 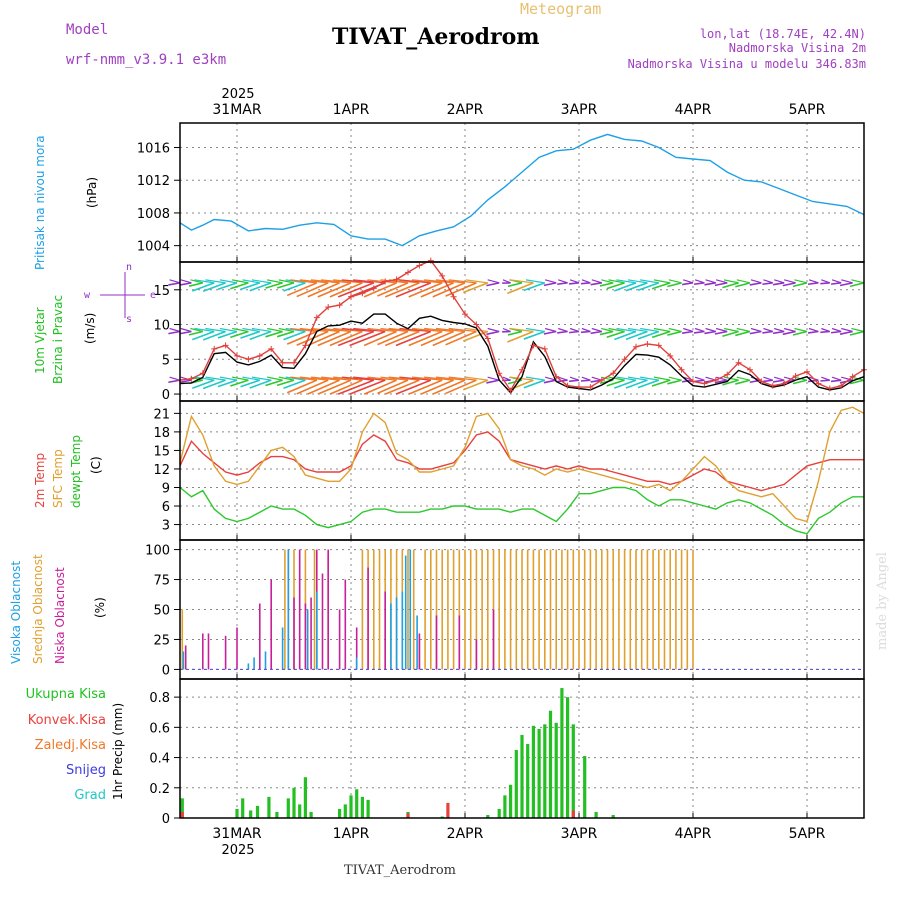 I want to click on legend-total-precip: Ukupna Kisa, so click(x=66, y=694).